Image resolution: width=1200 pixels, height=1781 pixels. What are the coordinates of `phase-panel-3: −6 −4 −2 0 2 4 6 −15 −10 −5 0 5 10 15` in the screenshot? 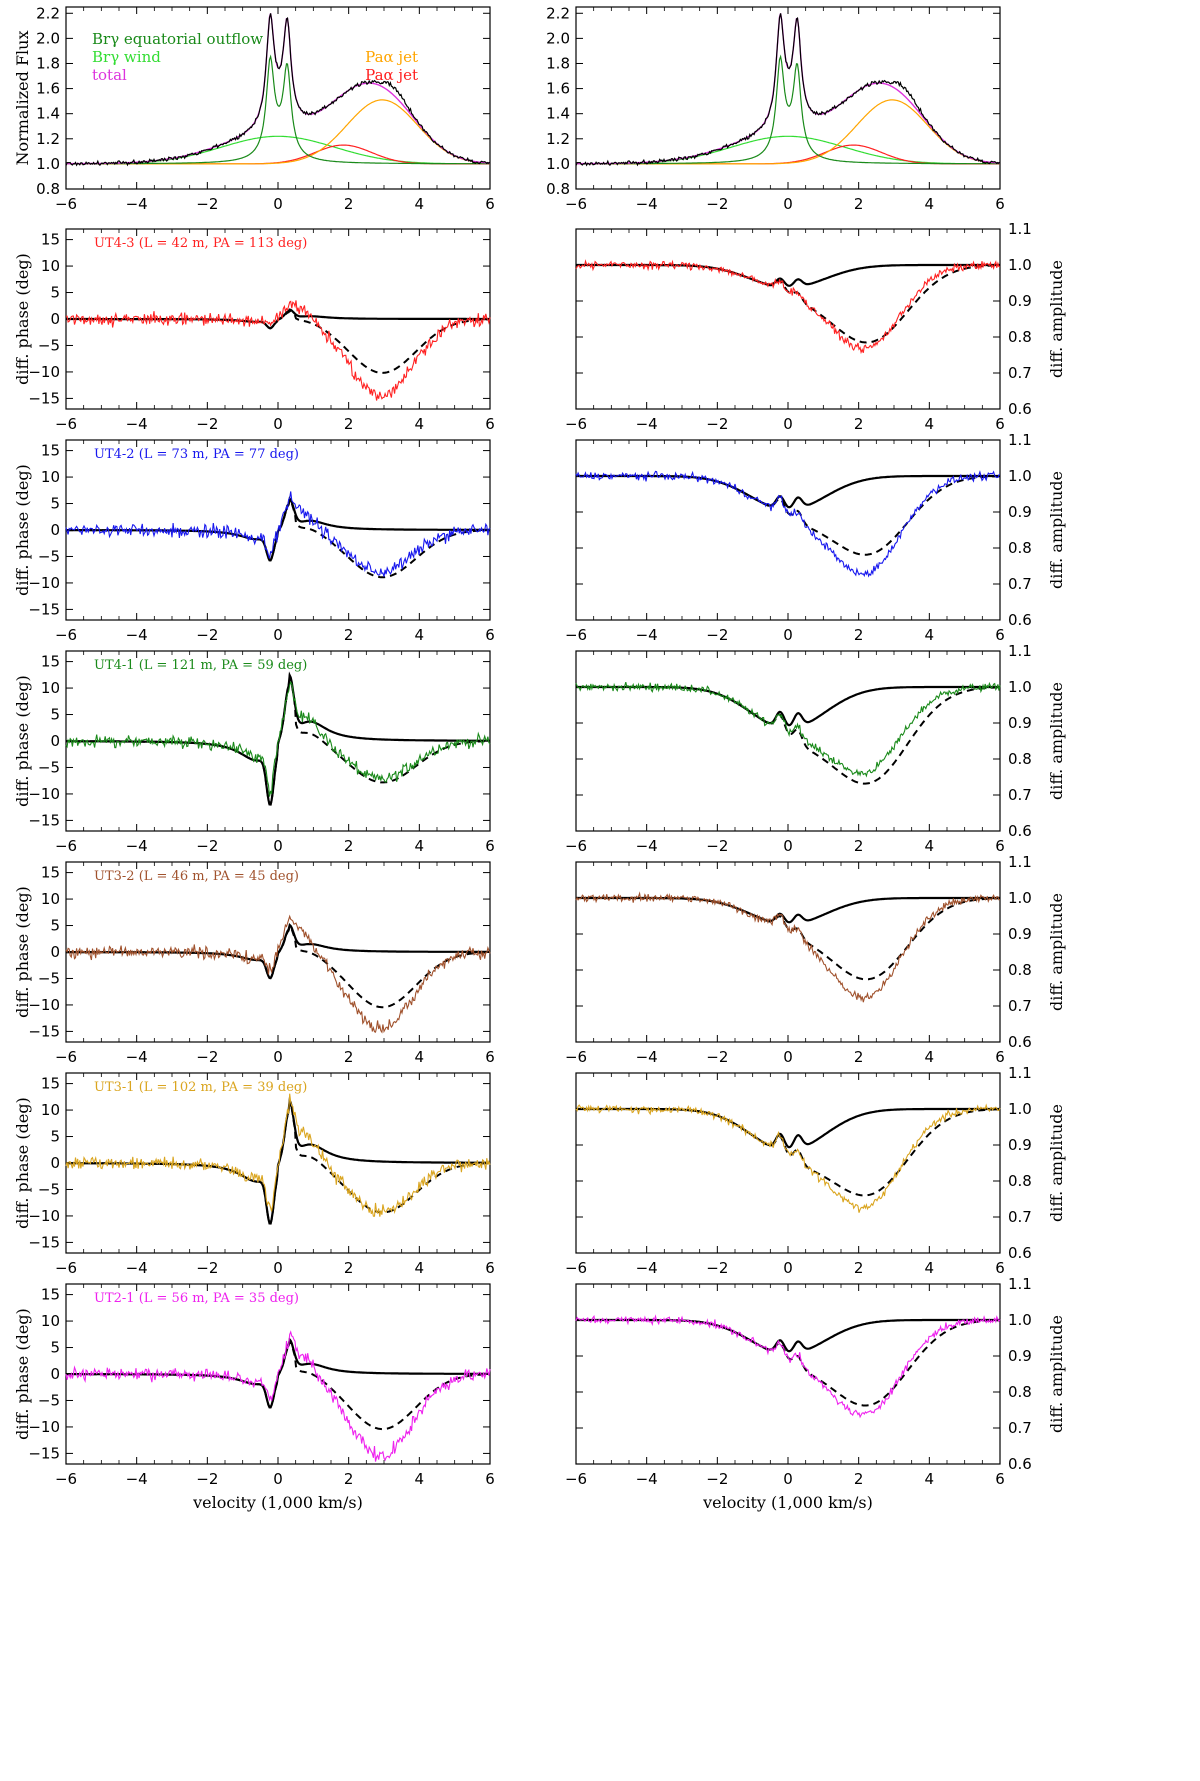 It's located at (261, 752).